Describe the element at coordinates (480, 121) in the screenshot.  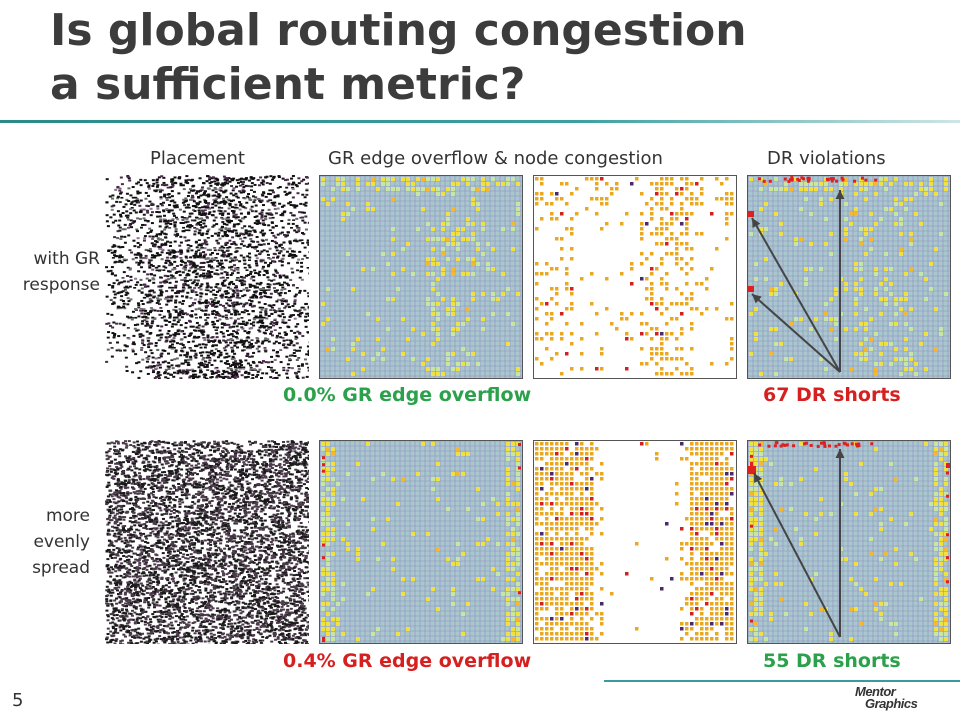
I see `title-divider` at that location.